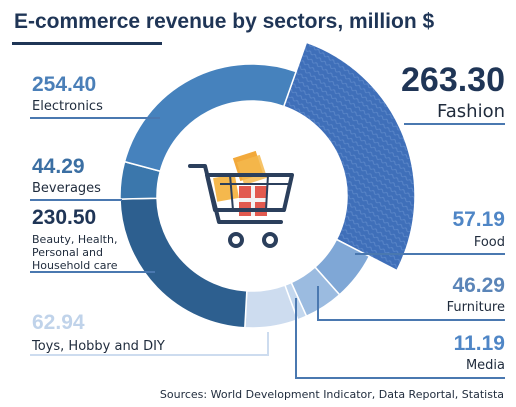 This screenshot has height=407, width=516. I want to click on shopping-cart-icon, so click(241, 199).